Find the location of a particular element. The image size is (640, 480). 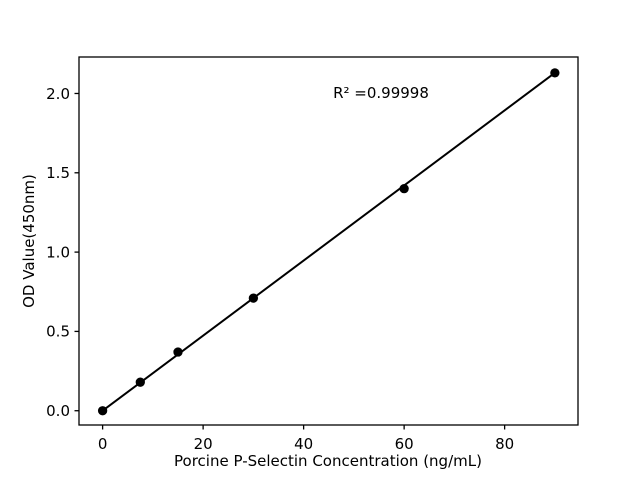

x-axis-ticks: 0 20 40 60 80 is located at coordinates (306, 439).